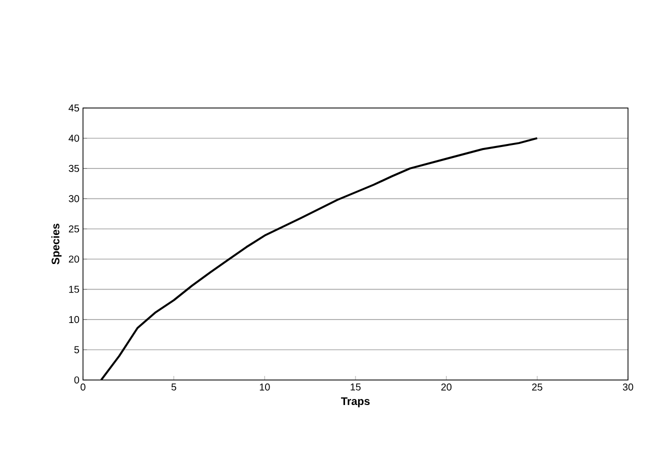 The image size is (654, 451). I want to click on y-tick-label: 20, so click(74, 259).